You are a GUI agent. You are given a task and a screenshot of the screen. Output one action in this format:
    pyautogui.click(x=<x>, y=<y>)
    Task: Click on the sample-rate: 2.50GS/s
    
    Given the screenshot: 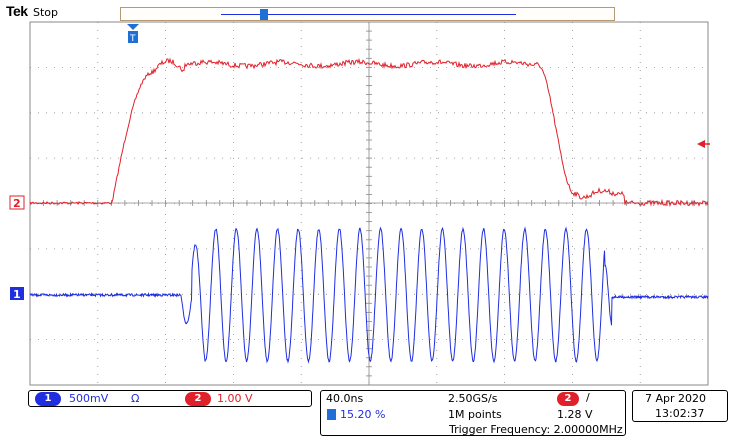 What is the action you would take?
    pyautogui.click(x=473, y=398)
    